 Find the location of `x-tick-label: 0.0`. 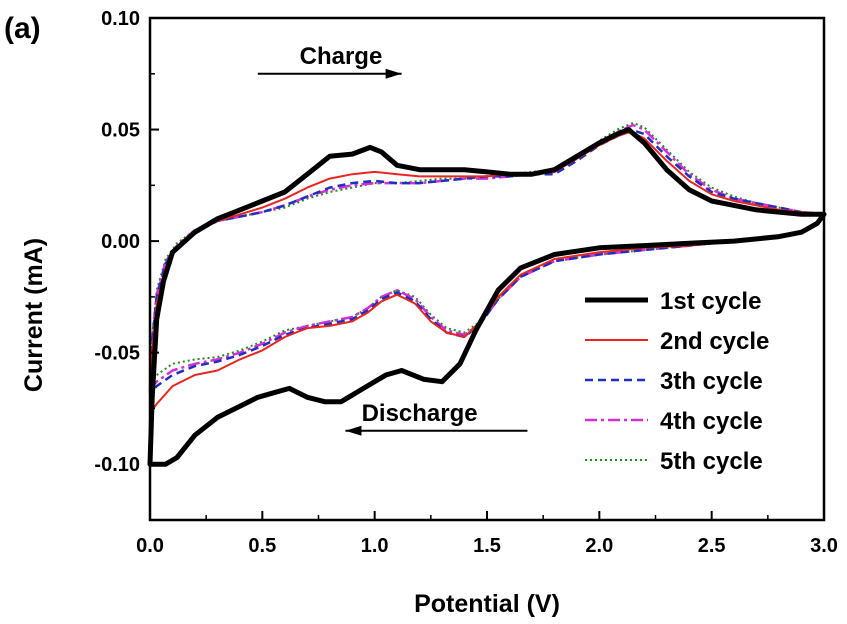

x-tick-label: 0.0 is located at coordinates (150, 546).